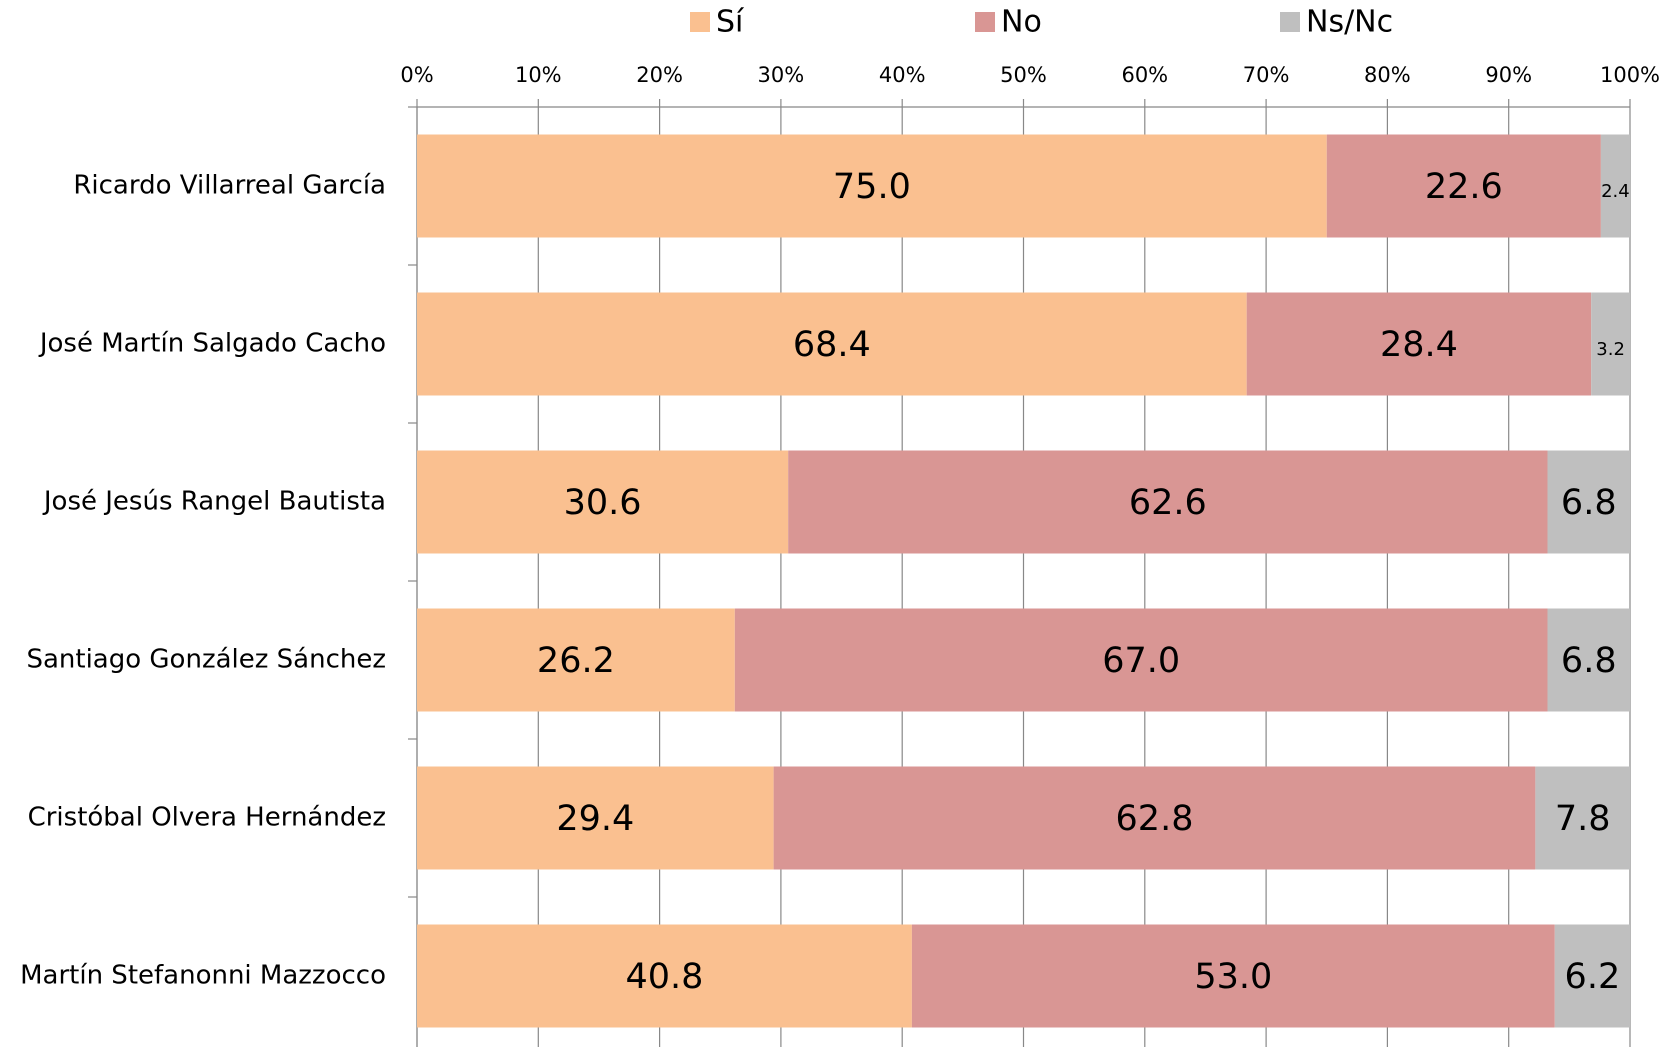  What do you see at coordinates (1023, 75) in the screenshot?
I see `x-tick-label: 50%` at bounding box center [1023, 75].